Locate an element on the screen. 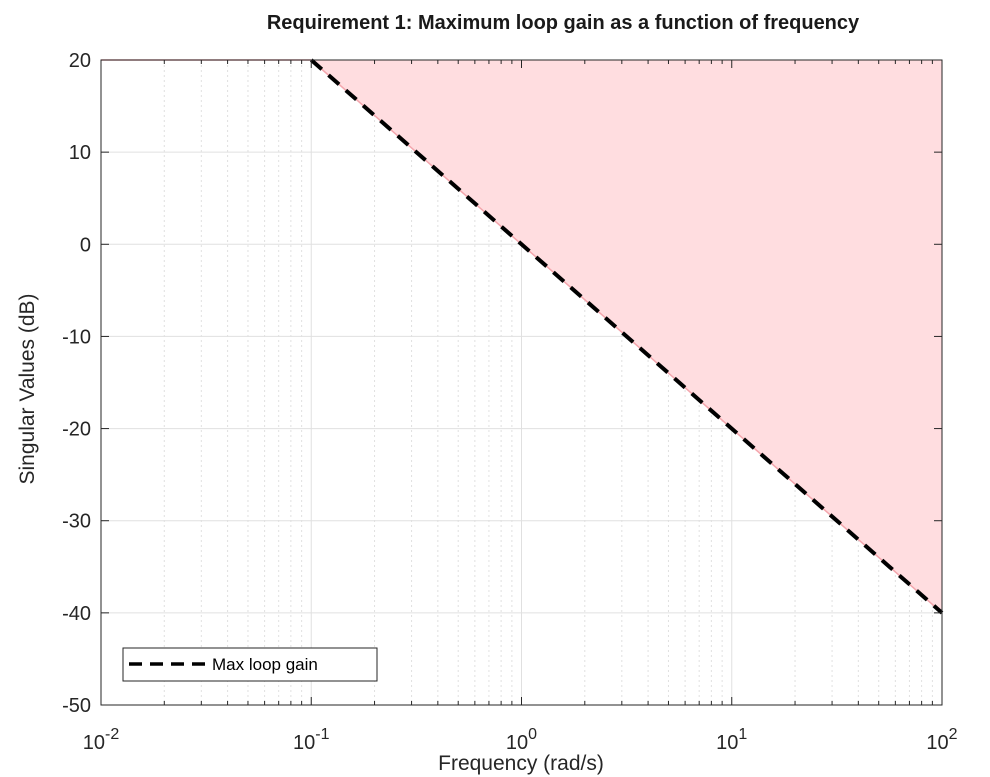 Image resolution: width=990 pixels, height=777 pixels. y-tick-label: -30 is located at coordinates (76, 522).